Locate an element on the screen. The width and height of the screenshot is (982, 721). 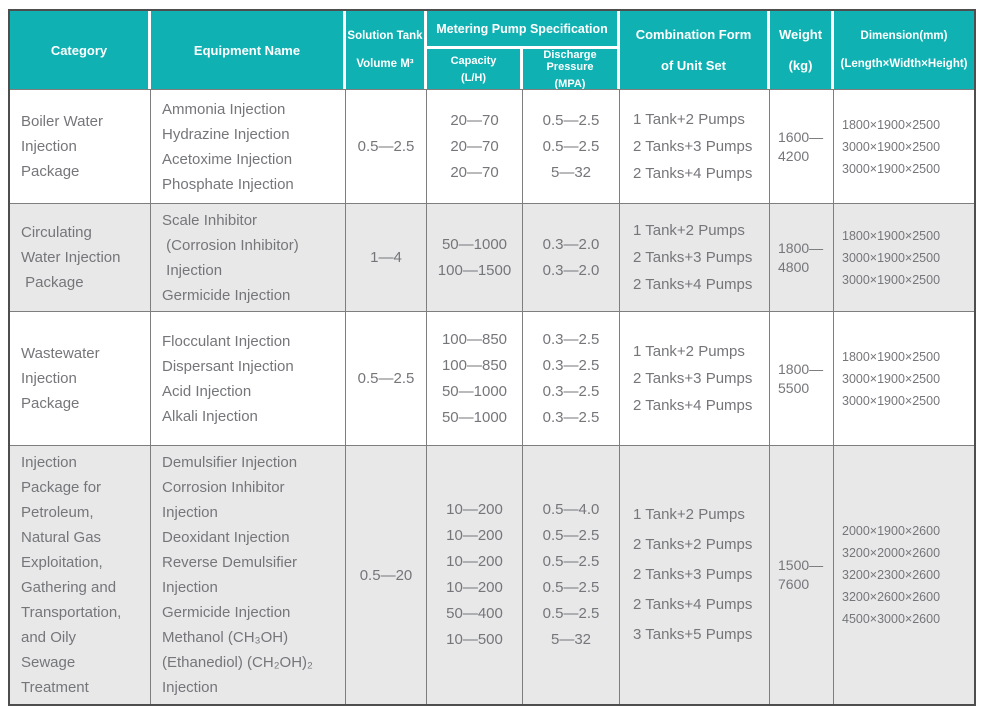
cell-line: 1500— is located at coordinates (801, 565).